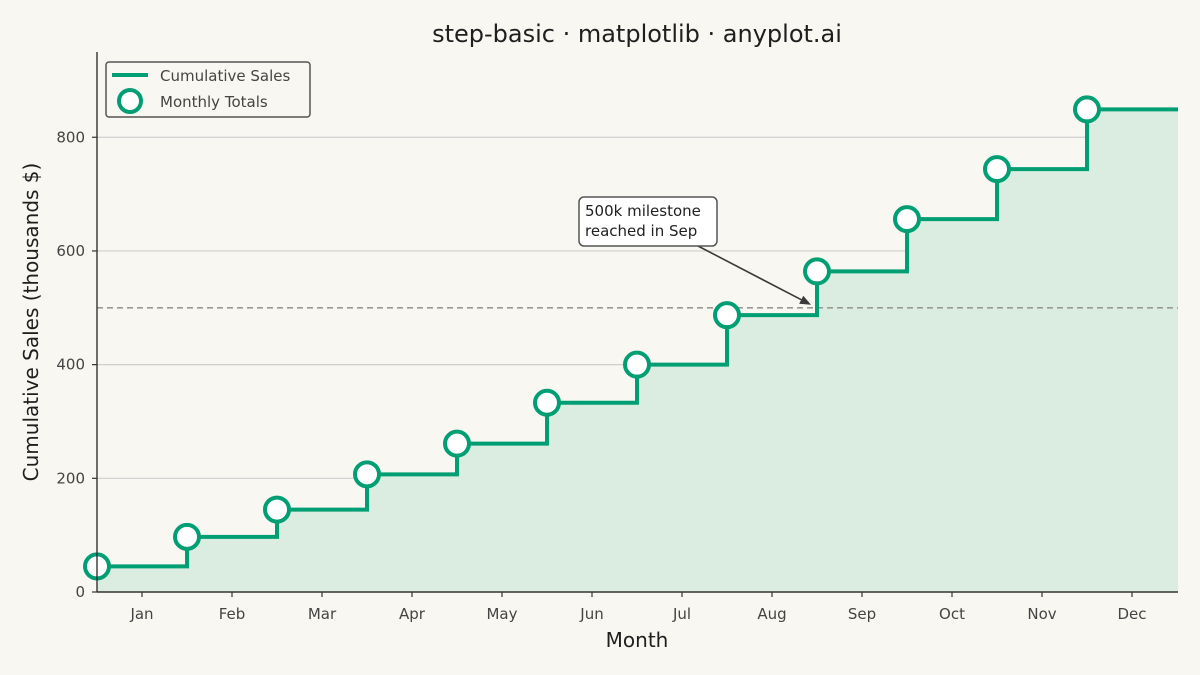  What do you see at coordinates (70, 137) in the screenshot?
I see `y-tick-label-800: 800` at bounding box center [70, 137].